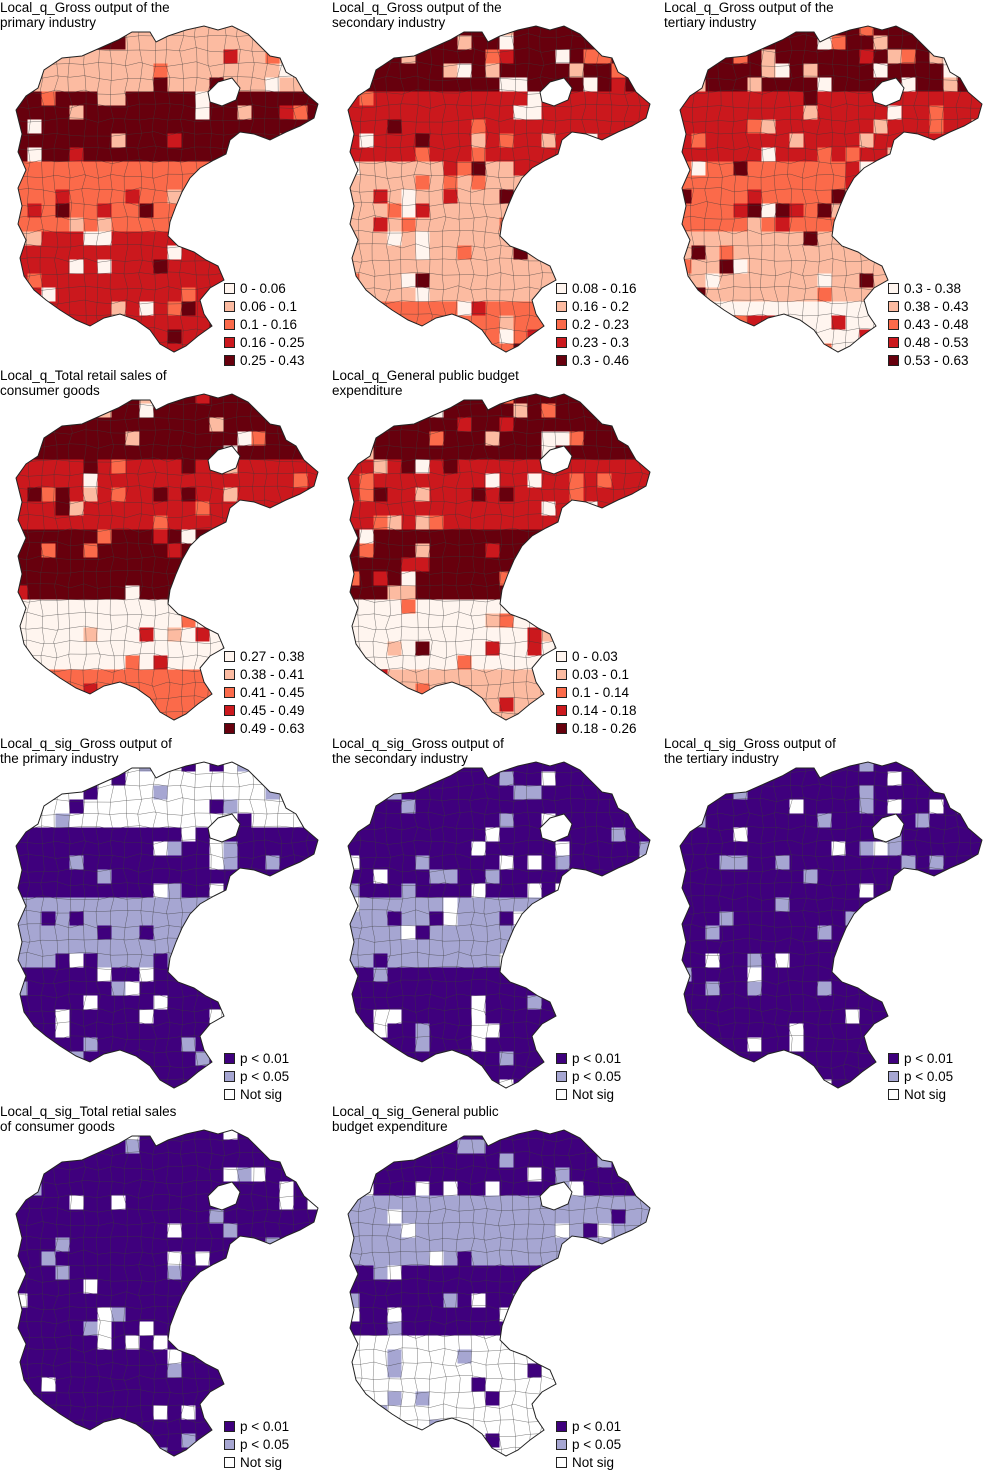  I want to click on county-boundary, so click(346, 190).